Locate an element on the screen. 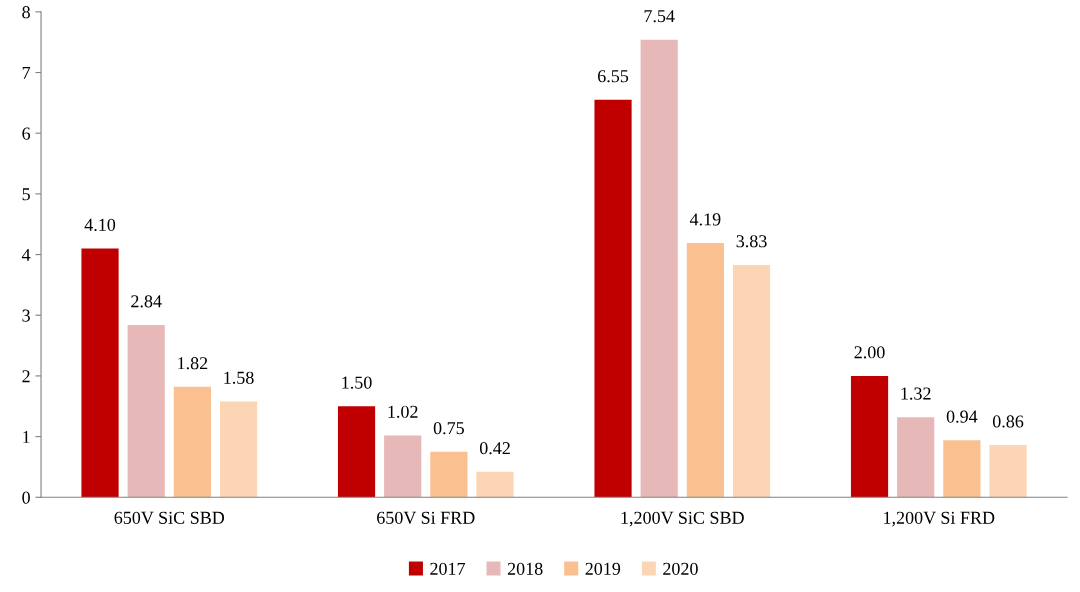  data-label: 3.83 is located at coordinates (751, 241).